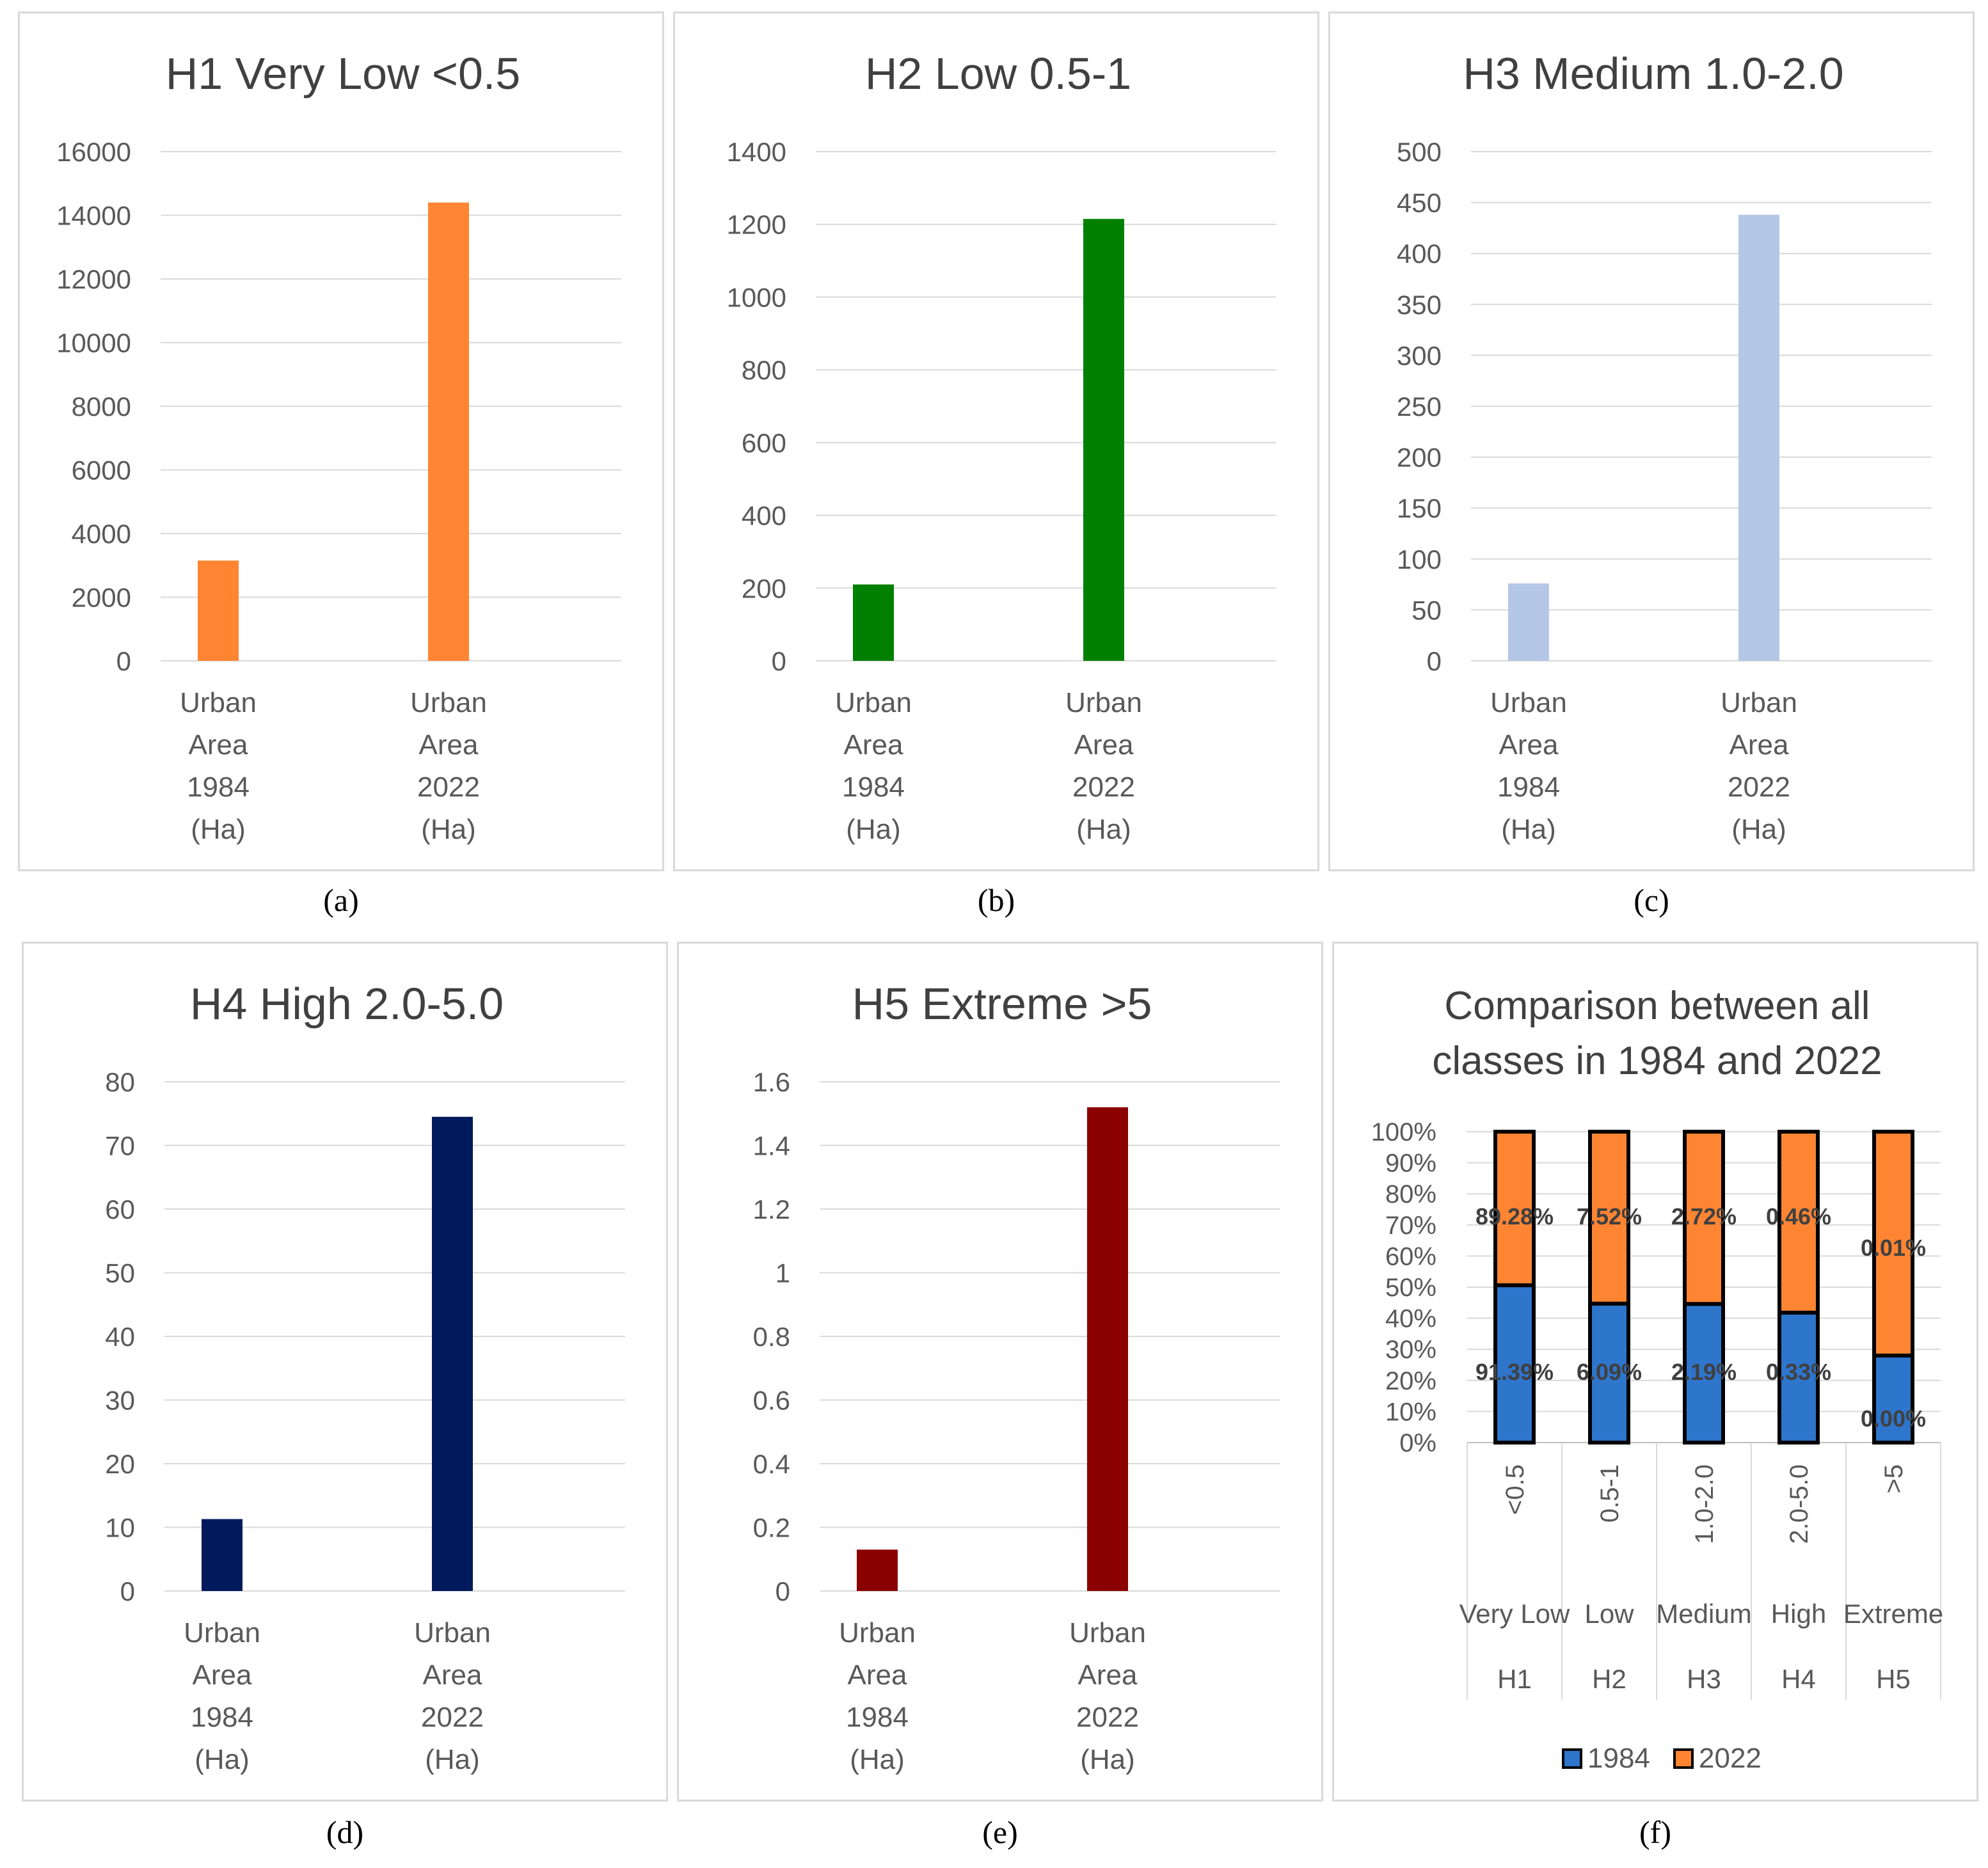 This screenshot has width=1988, height=1868. Describe the element at coordinates (101, 598) in the screenshot. I see `y-tick-label: 2000` at that location.